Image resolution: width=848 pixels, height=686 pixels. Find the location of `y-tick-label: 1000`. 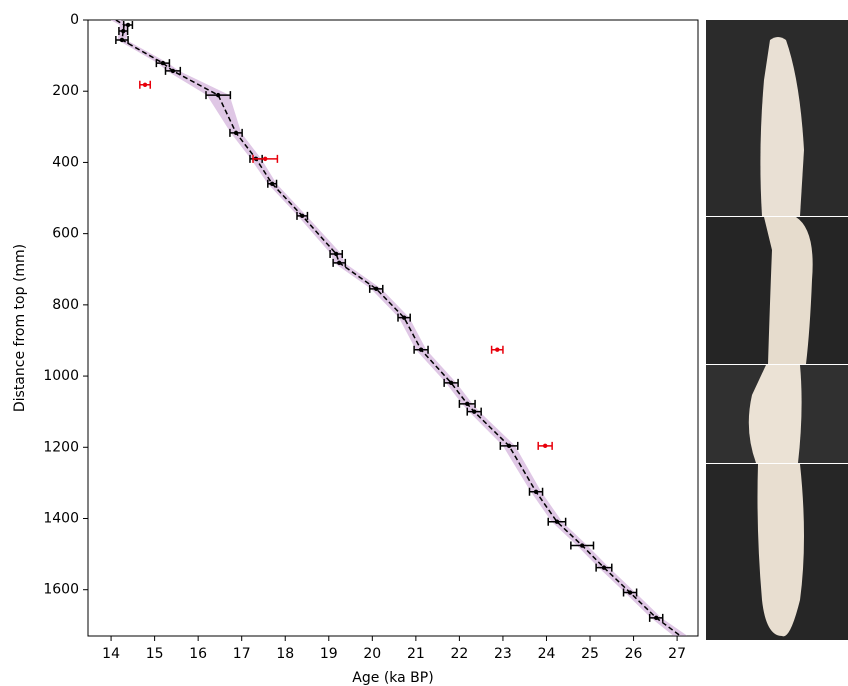

y-tick-label: 1000 is located at coordinates (61, 376).